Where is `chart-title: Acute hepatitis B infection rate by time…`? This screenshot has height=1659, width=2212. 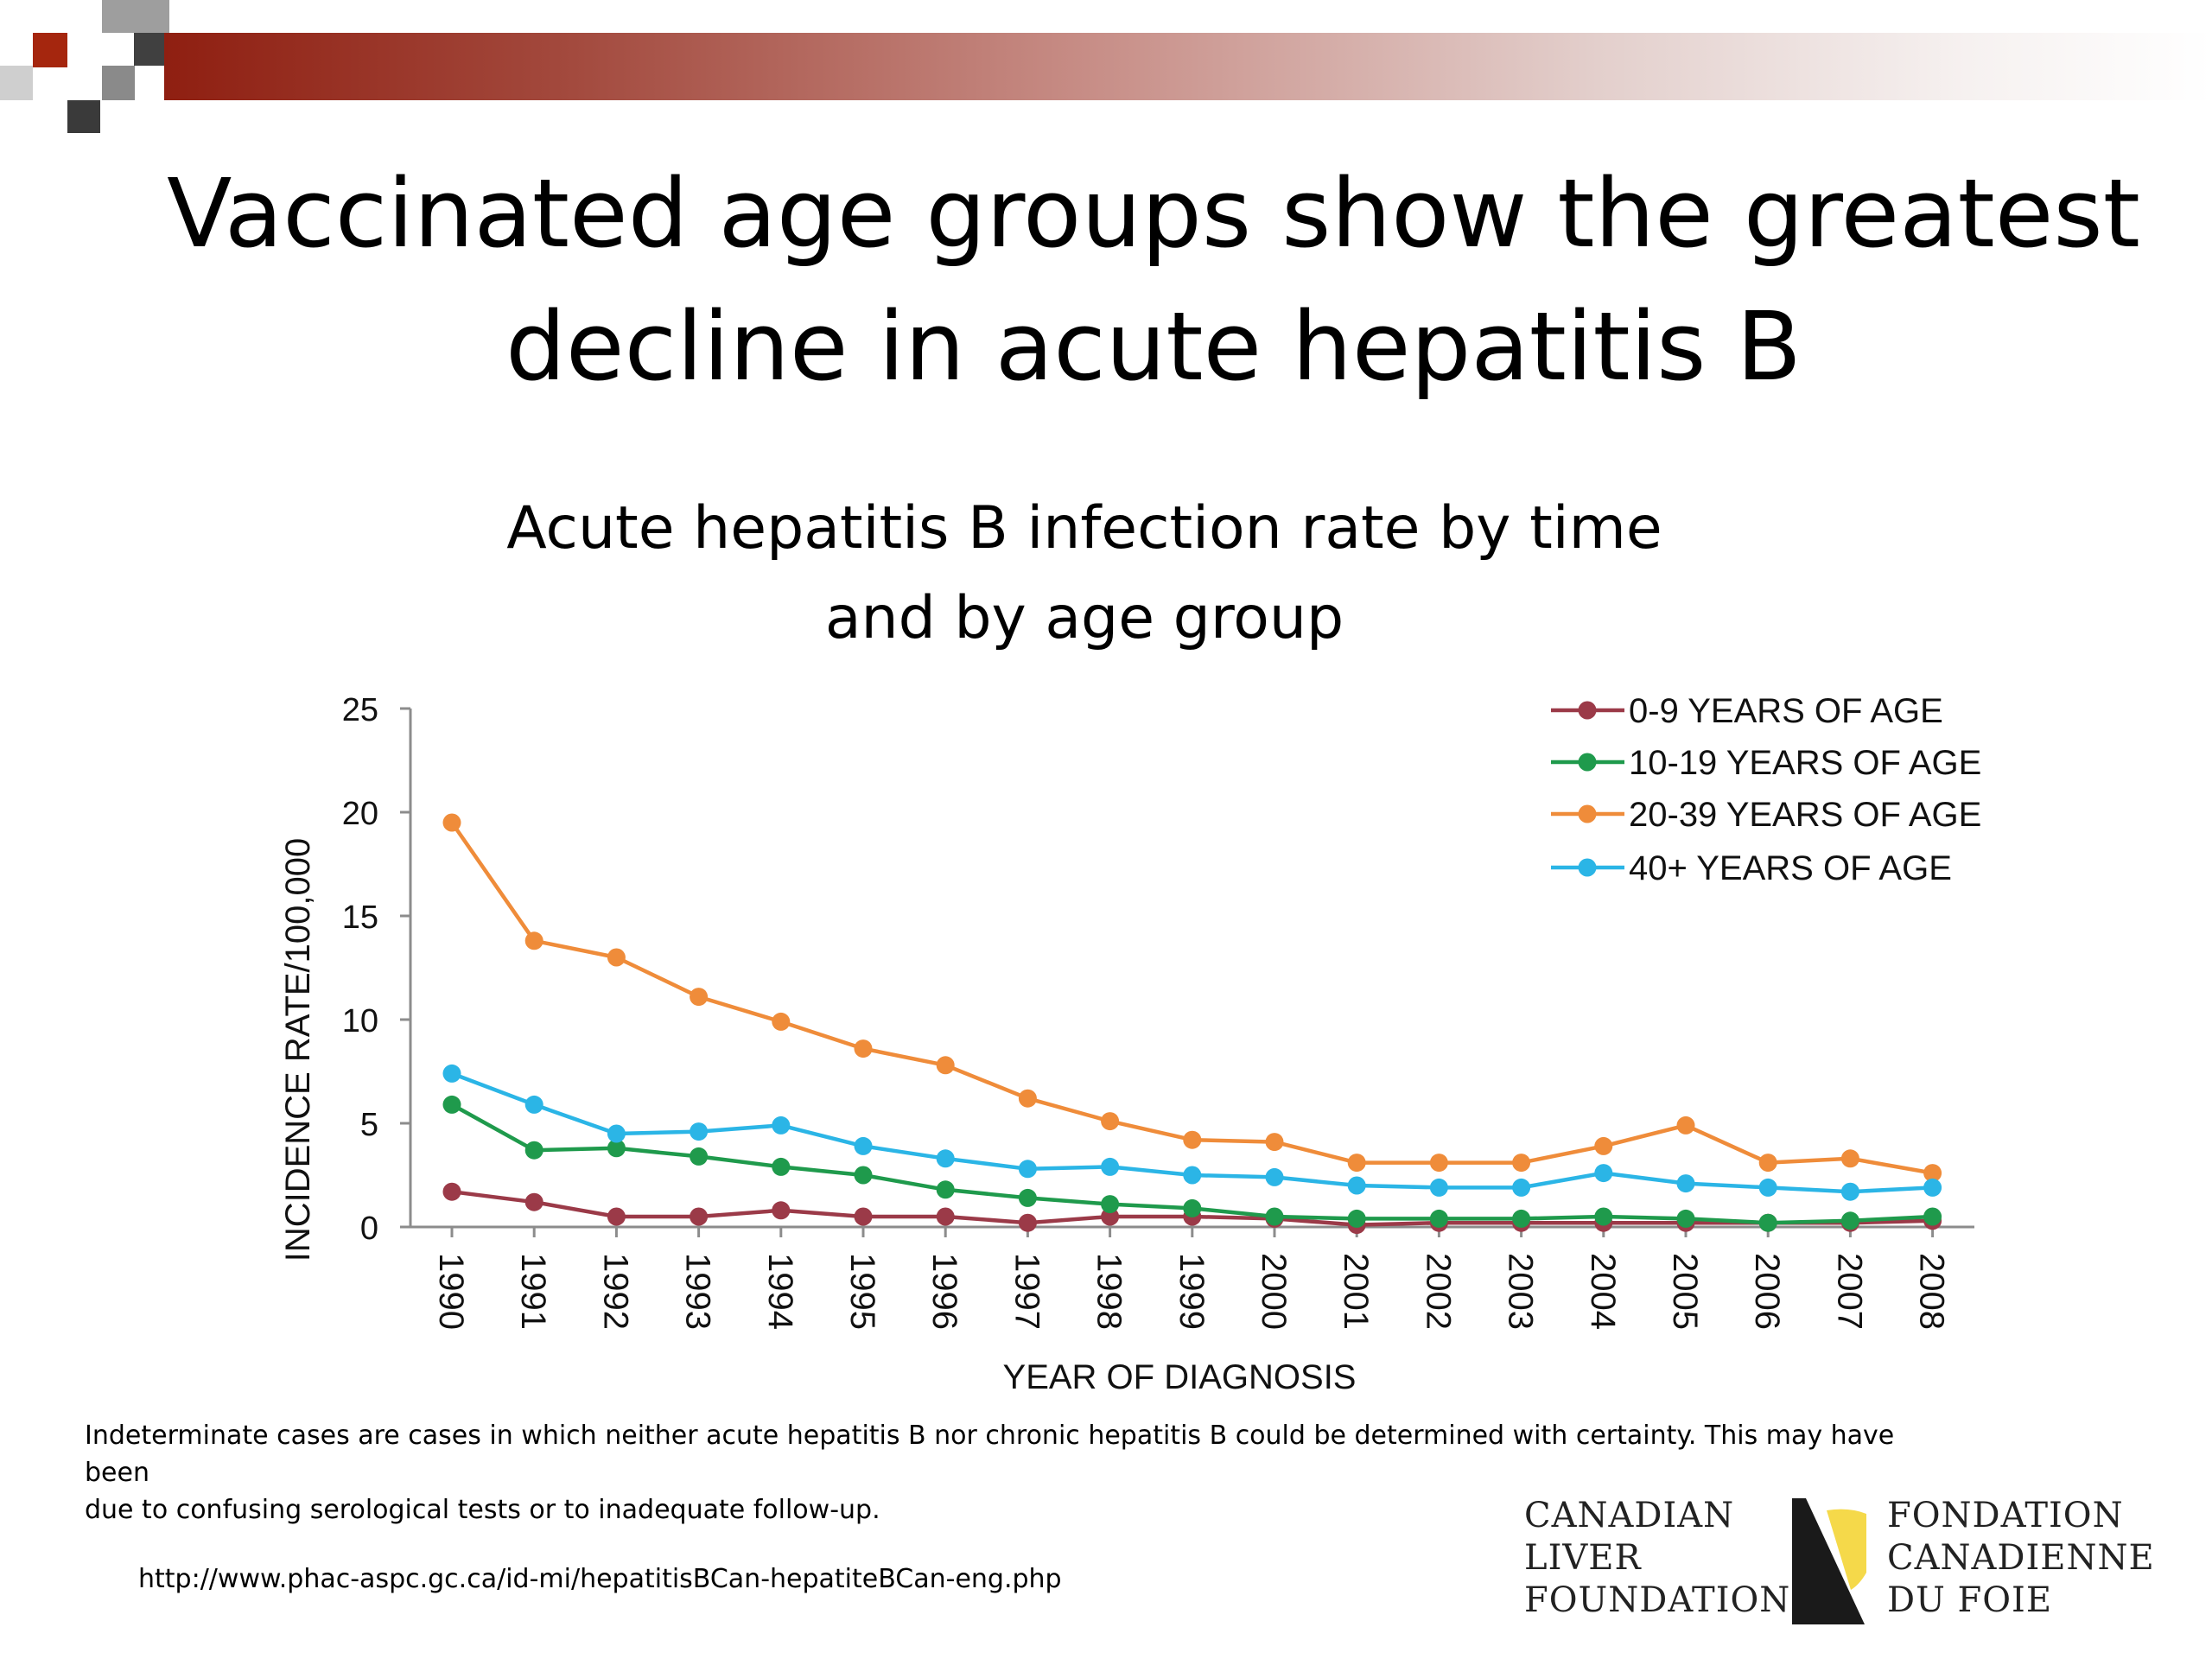
chart-title: Acute hepatitis B infection rate by time… is located at coordinates (1084, 574).